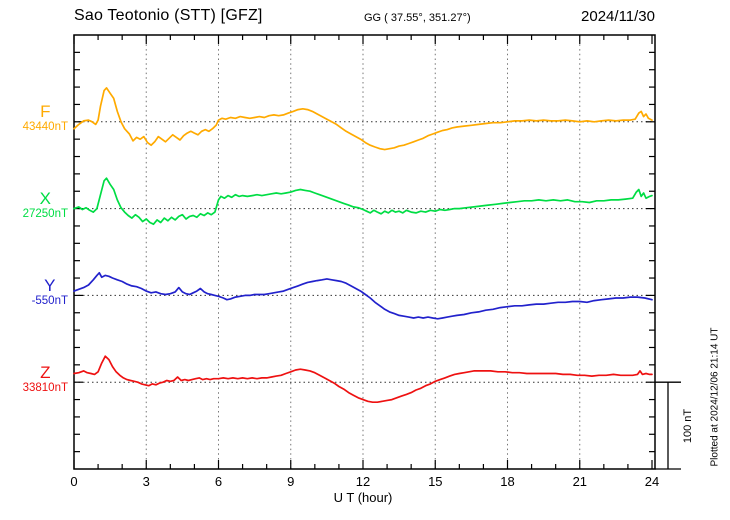 The image size is (730, 520). I want to click on x-tick-label: 0, so click(74, 481).